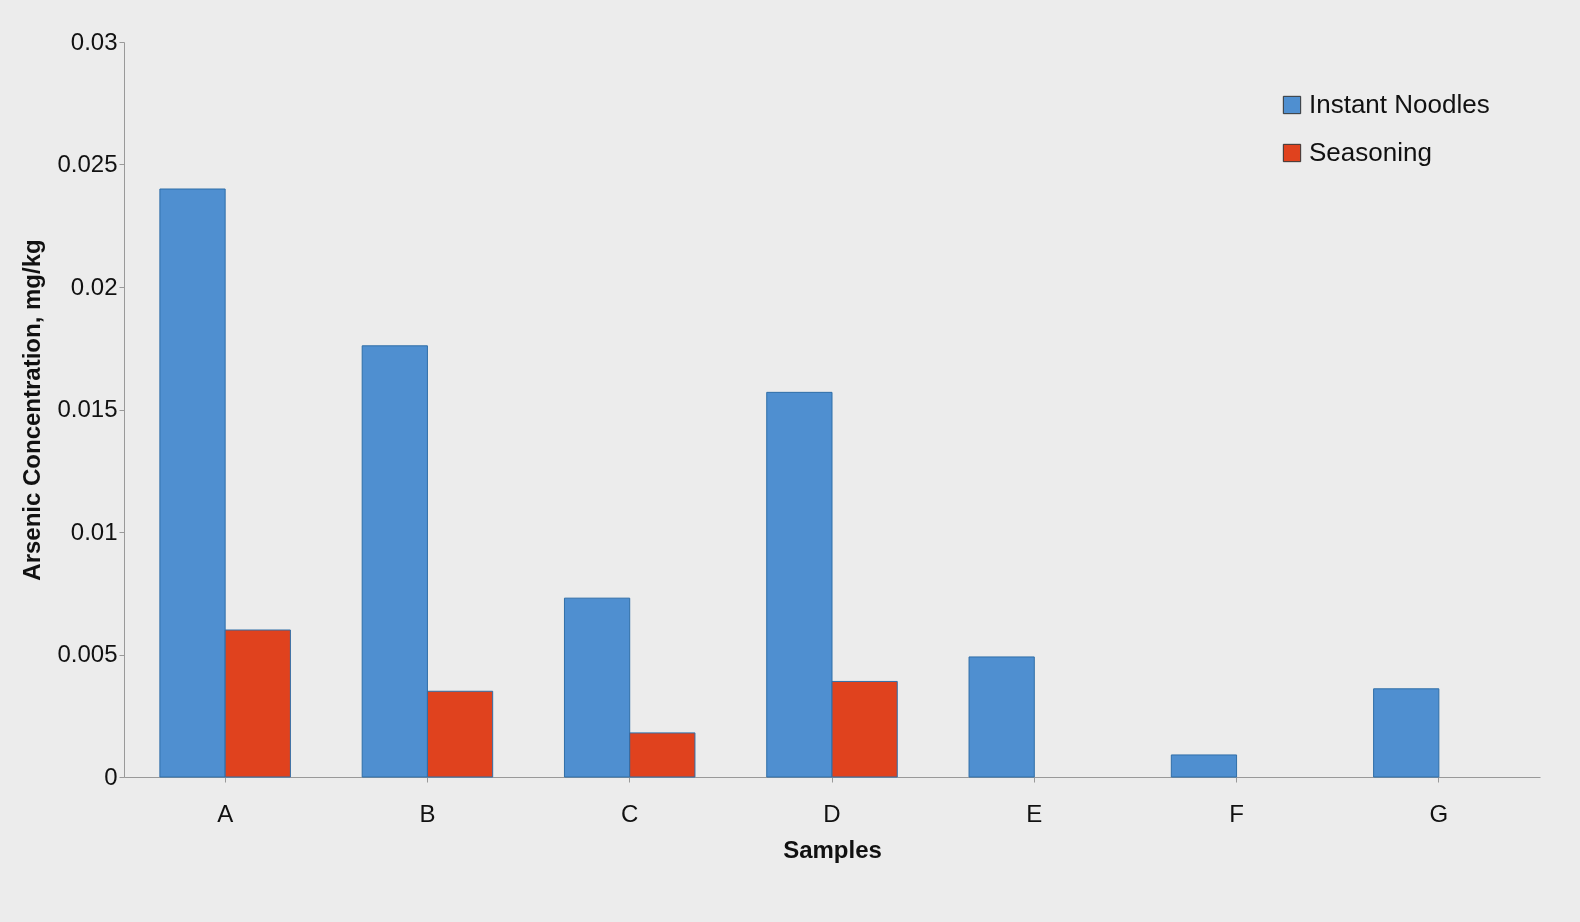 This screenshot has height=922, width=1580. I want to click on y-tick-label: 0.005, so click(87, 653).